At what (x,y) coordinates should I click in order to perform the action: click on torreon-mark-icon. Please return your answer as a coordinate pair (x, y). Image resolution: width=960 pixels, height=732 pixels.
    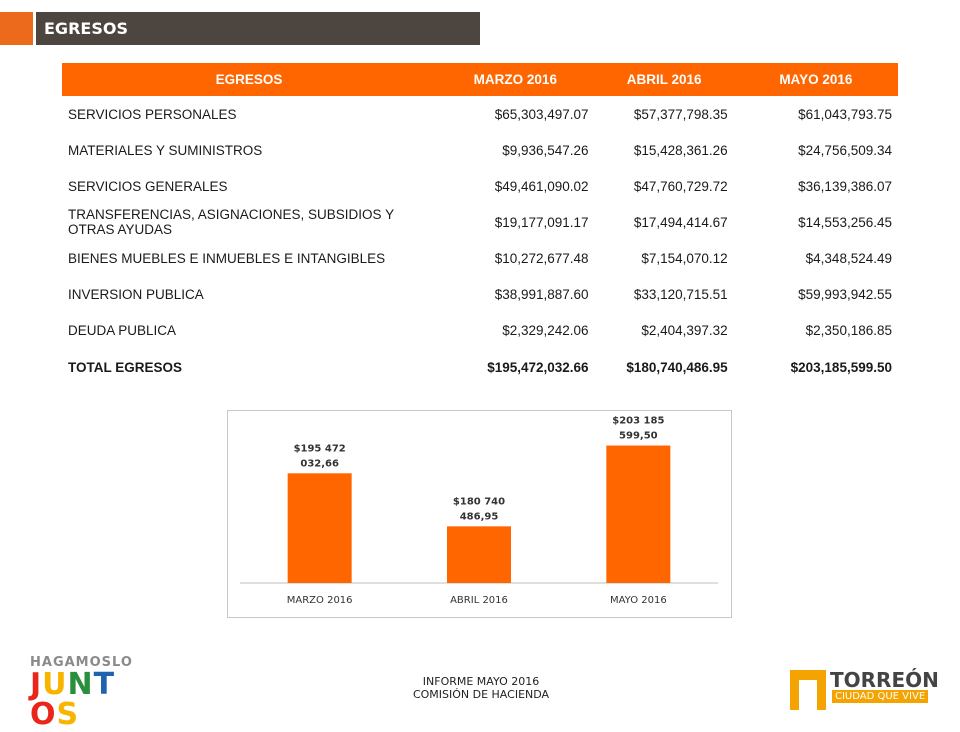
    Looking at the image, I should click on (808, 690).